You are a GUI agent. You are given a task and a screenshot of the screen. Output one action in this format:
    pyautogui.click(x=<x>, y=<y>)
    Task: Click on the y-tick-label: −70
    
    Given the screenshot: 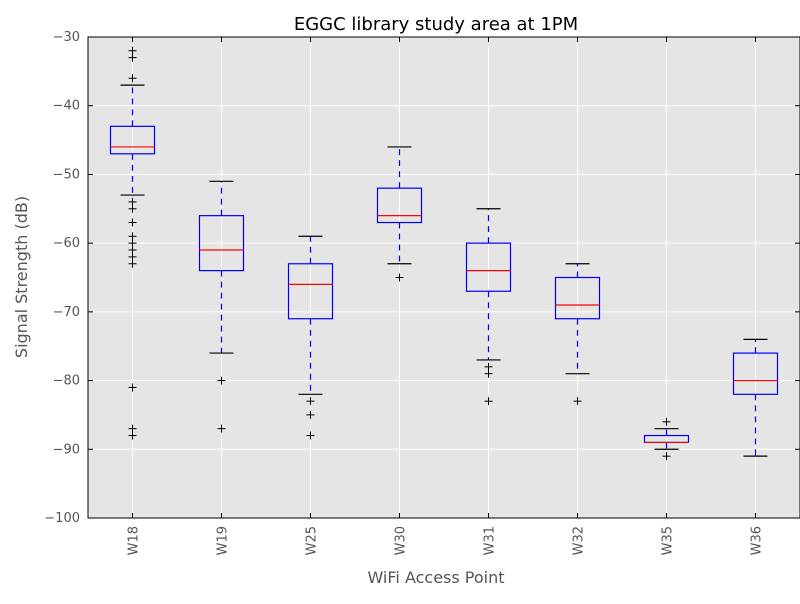 What is the action you would take?
    pyautogui.click(x=66, y=312)
    